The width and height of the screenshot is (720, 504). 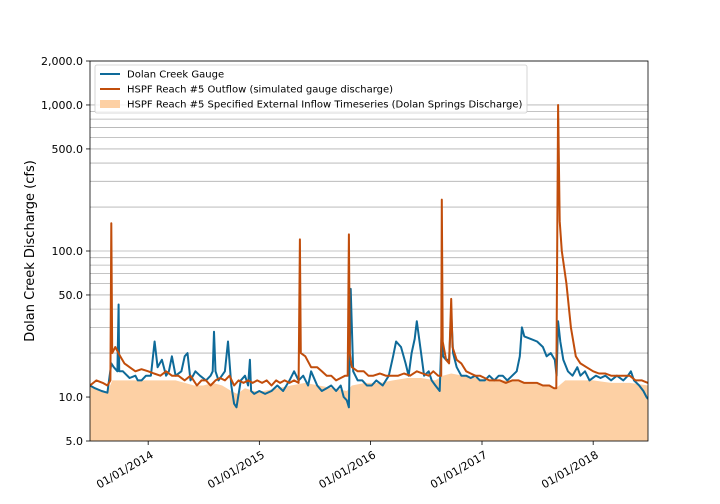 What do you see at coordinates (71, 295) in the screenshot?
I see `y-tick-label: 50.0` at bounding box center [71, 295].